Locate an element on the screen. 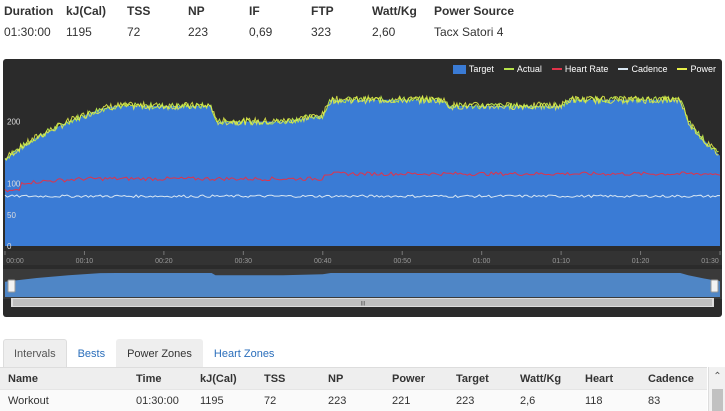 The height and width of the screenshot is (411, 725). tab-intervals: Intervals is located at coordinates (35, 353).